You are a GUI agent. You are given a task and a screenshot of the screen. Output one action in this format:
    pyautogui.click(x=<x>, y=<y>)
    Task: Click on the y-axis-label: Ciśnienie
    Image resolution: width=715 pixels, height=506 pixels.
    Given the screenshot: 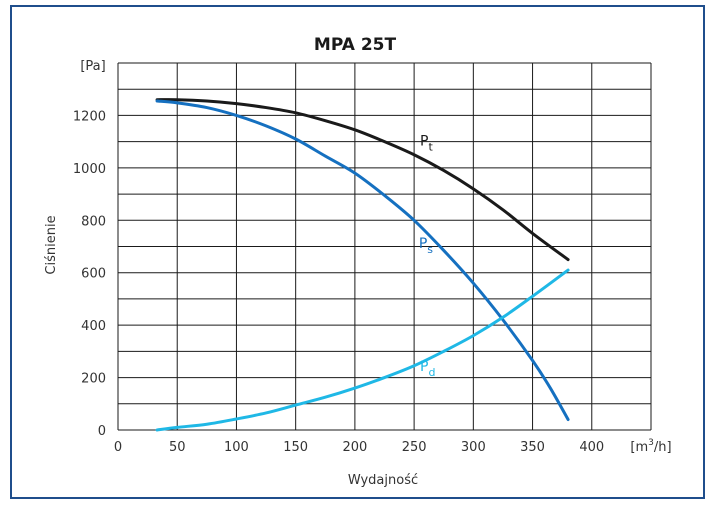 What is the action you would take?
    pyautogui.click(x=51, y=244)
    